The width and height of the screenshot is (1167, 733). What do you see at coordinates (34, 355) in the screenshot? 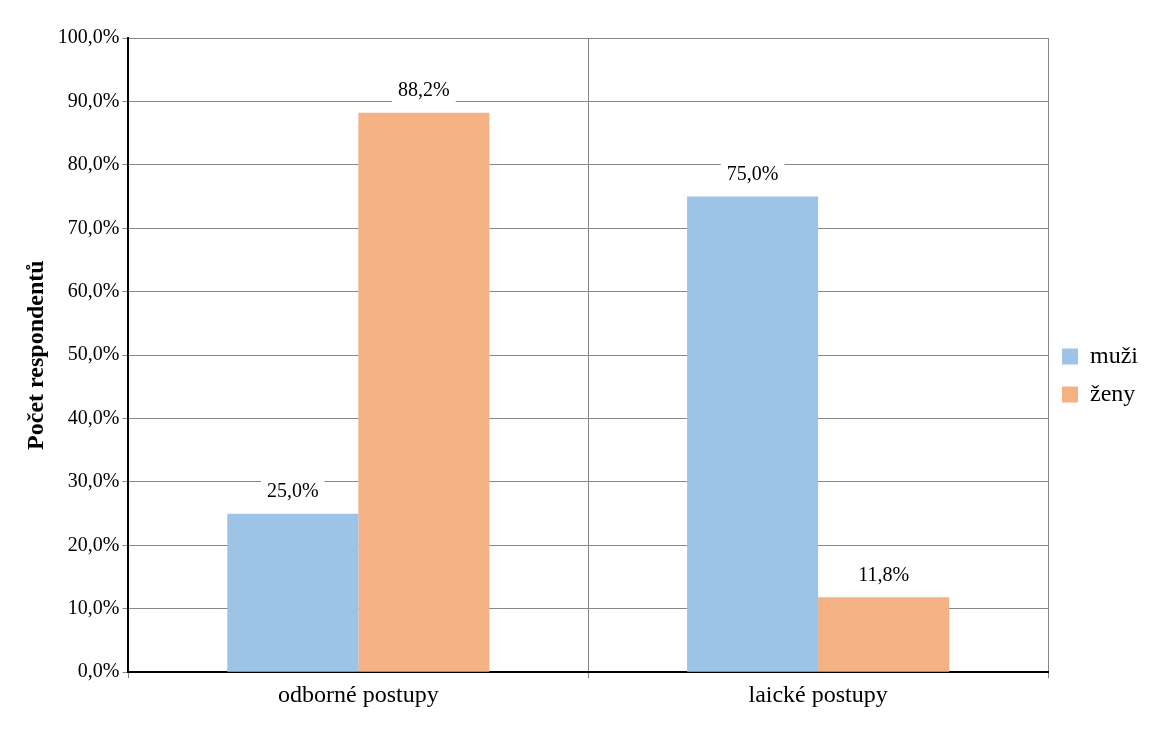
I see `y-axis-title: Počet respondentů` at bounding box center [34, 355].